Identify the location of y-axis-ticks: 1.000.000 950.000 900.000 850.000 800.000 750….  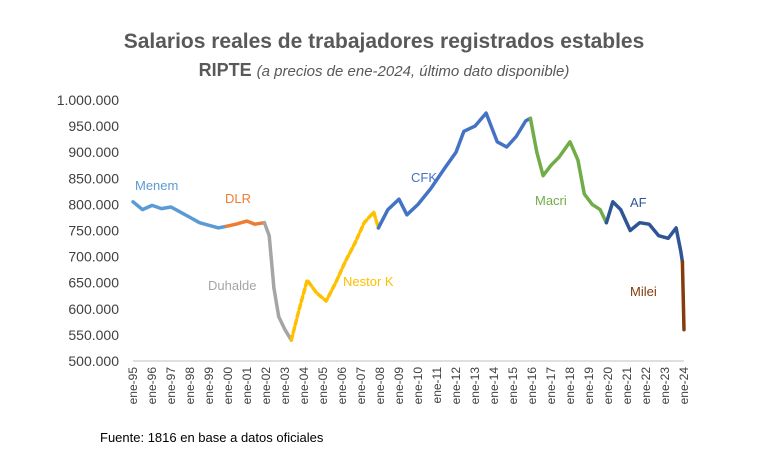
(88, 230).